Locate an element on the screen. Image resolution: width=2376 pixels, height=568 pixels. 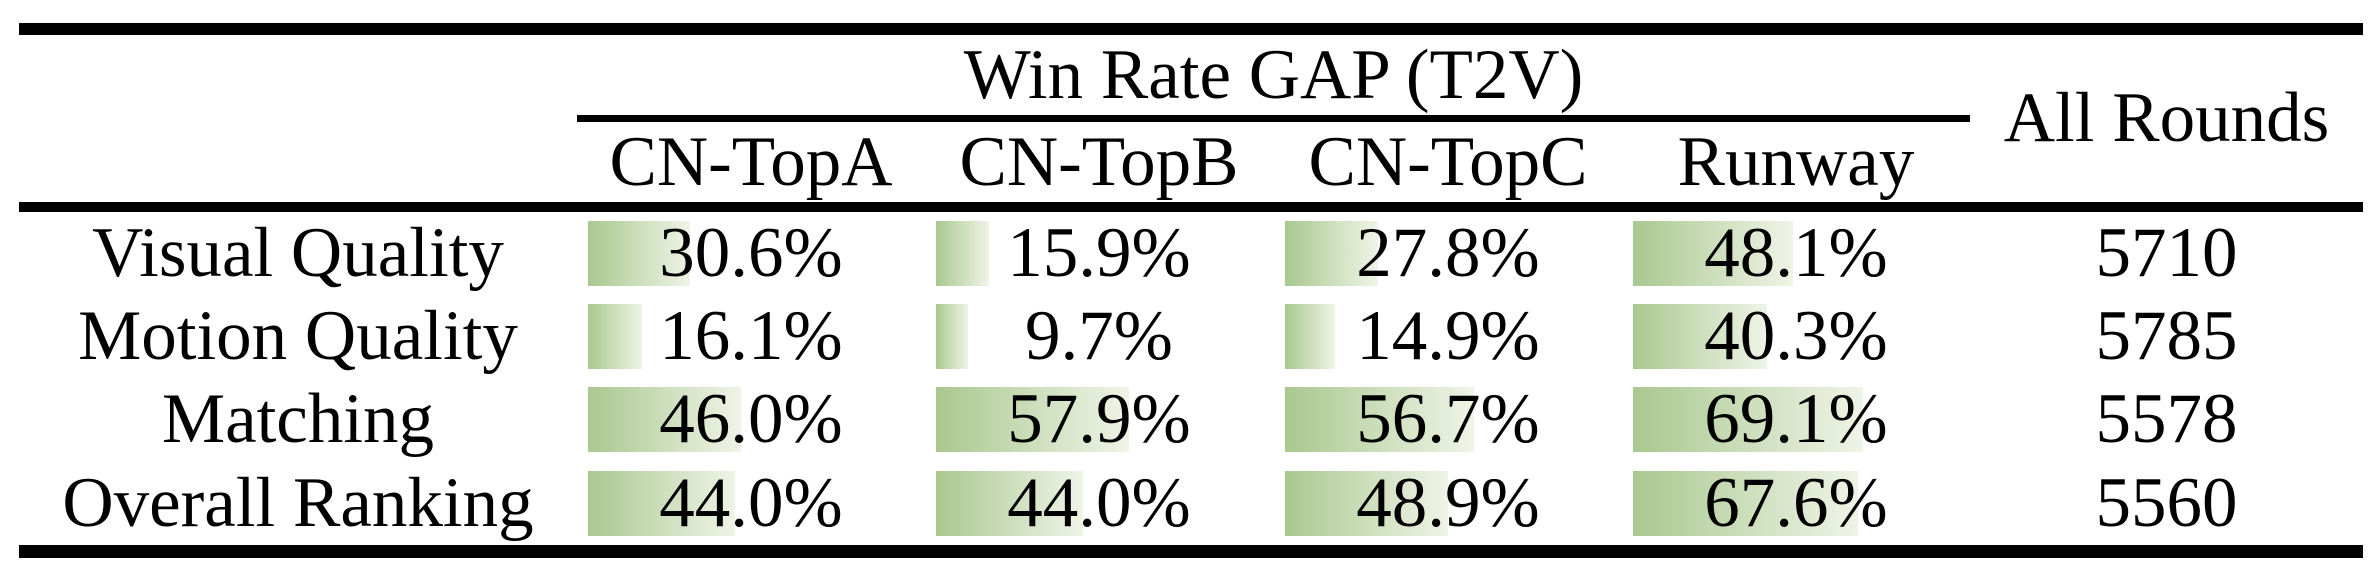
table-title: Win Rate GAP (T2V) is located at coordinates (1273, 74).